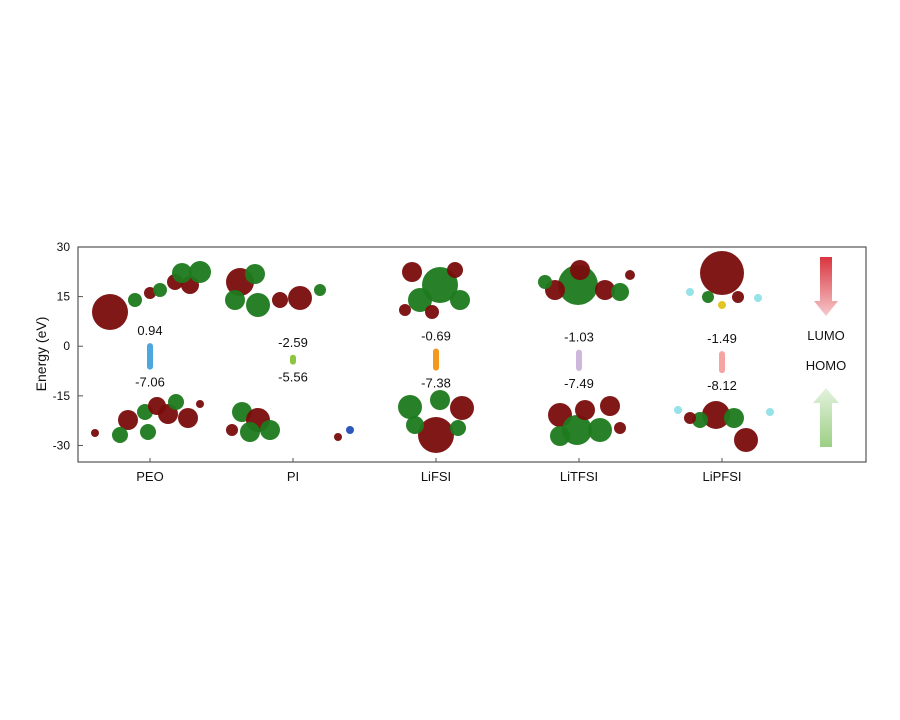  Describe the element at coordinates (149, 330) in the screenshot. I see `lumo-value-label: 0.94` at that location.